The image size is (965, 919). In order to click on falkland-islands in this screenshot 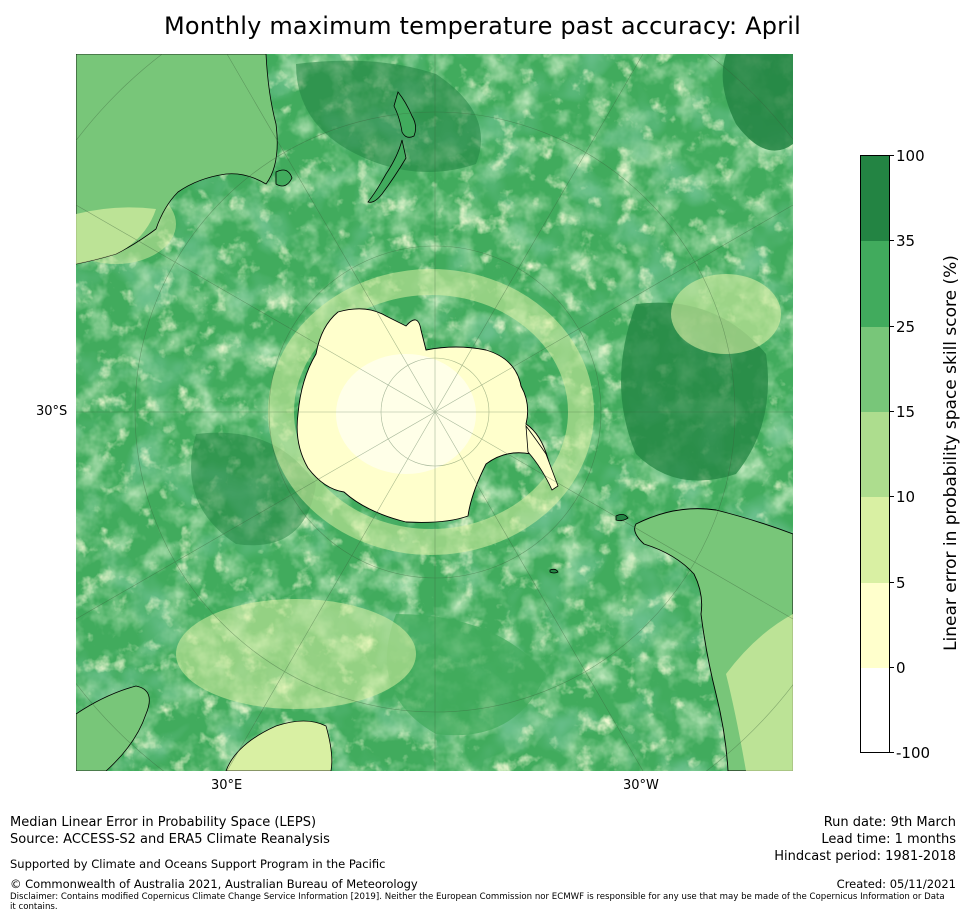, I will do `click(622, 518)`.